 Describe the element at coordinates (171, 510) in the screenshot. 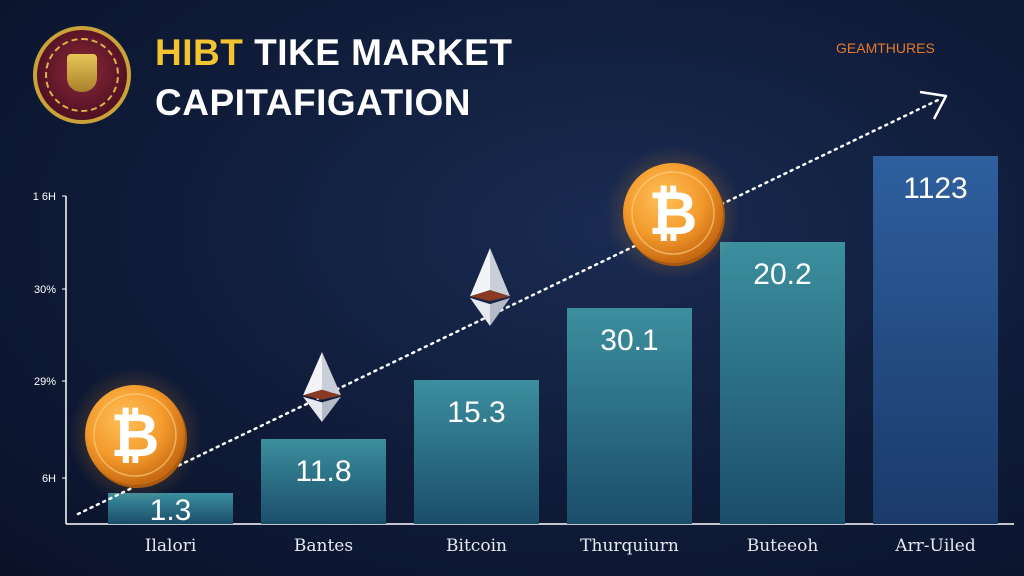

I see `bar-value-label: 1.3` at that location.